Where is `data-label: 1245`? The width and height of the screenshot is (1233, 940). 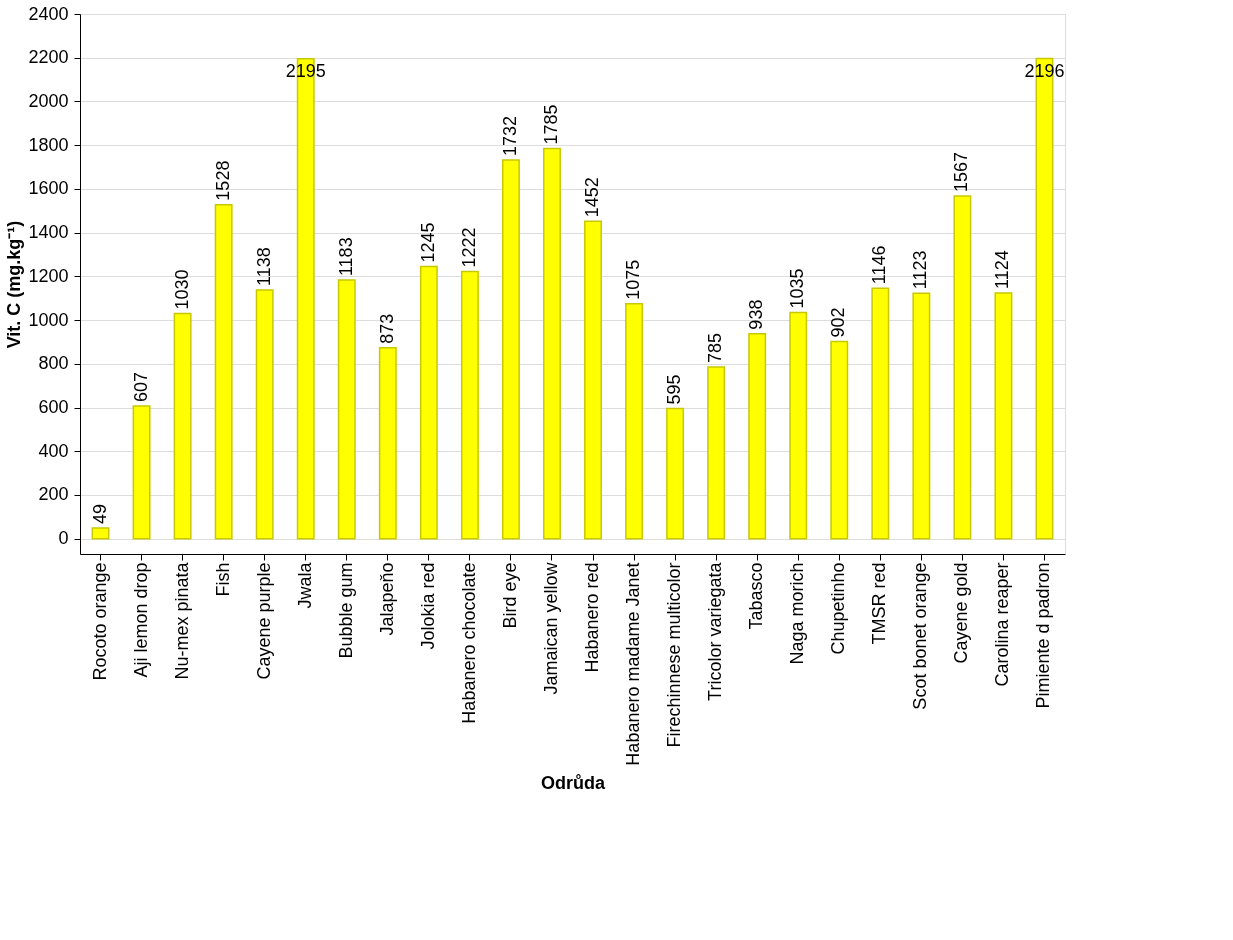 data-label: 1245 is located at coordinates (427, 242).